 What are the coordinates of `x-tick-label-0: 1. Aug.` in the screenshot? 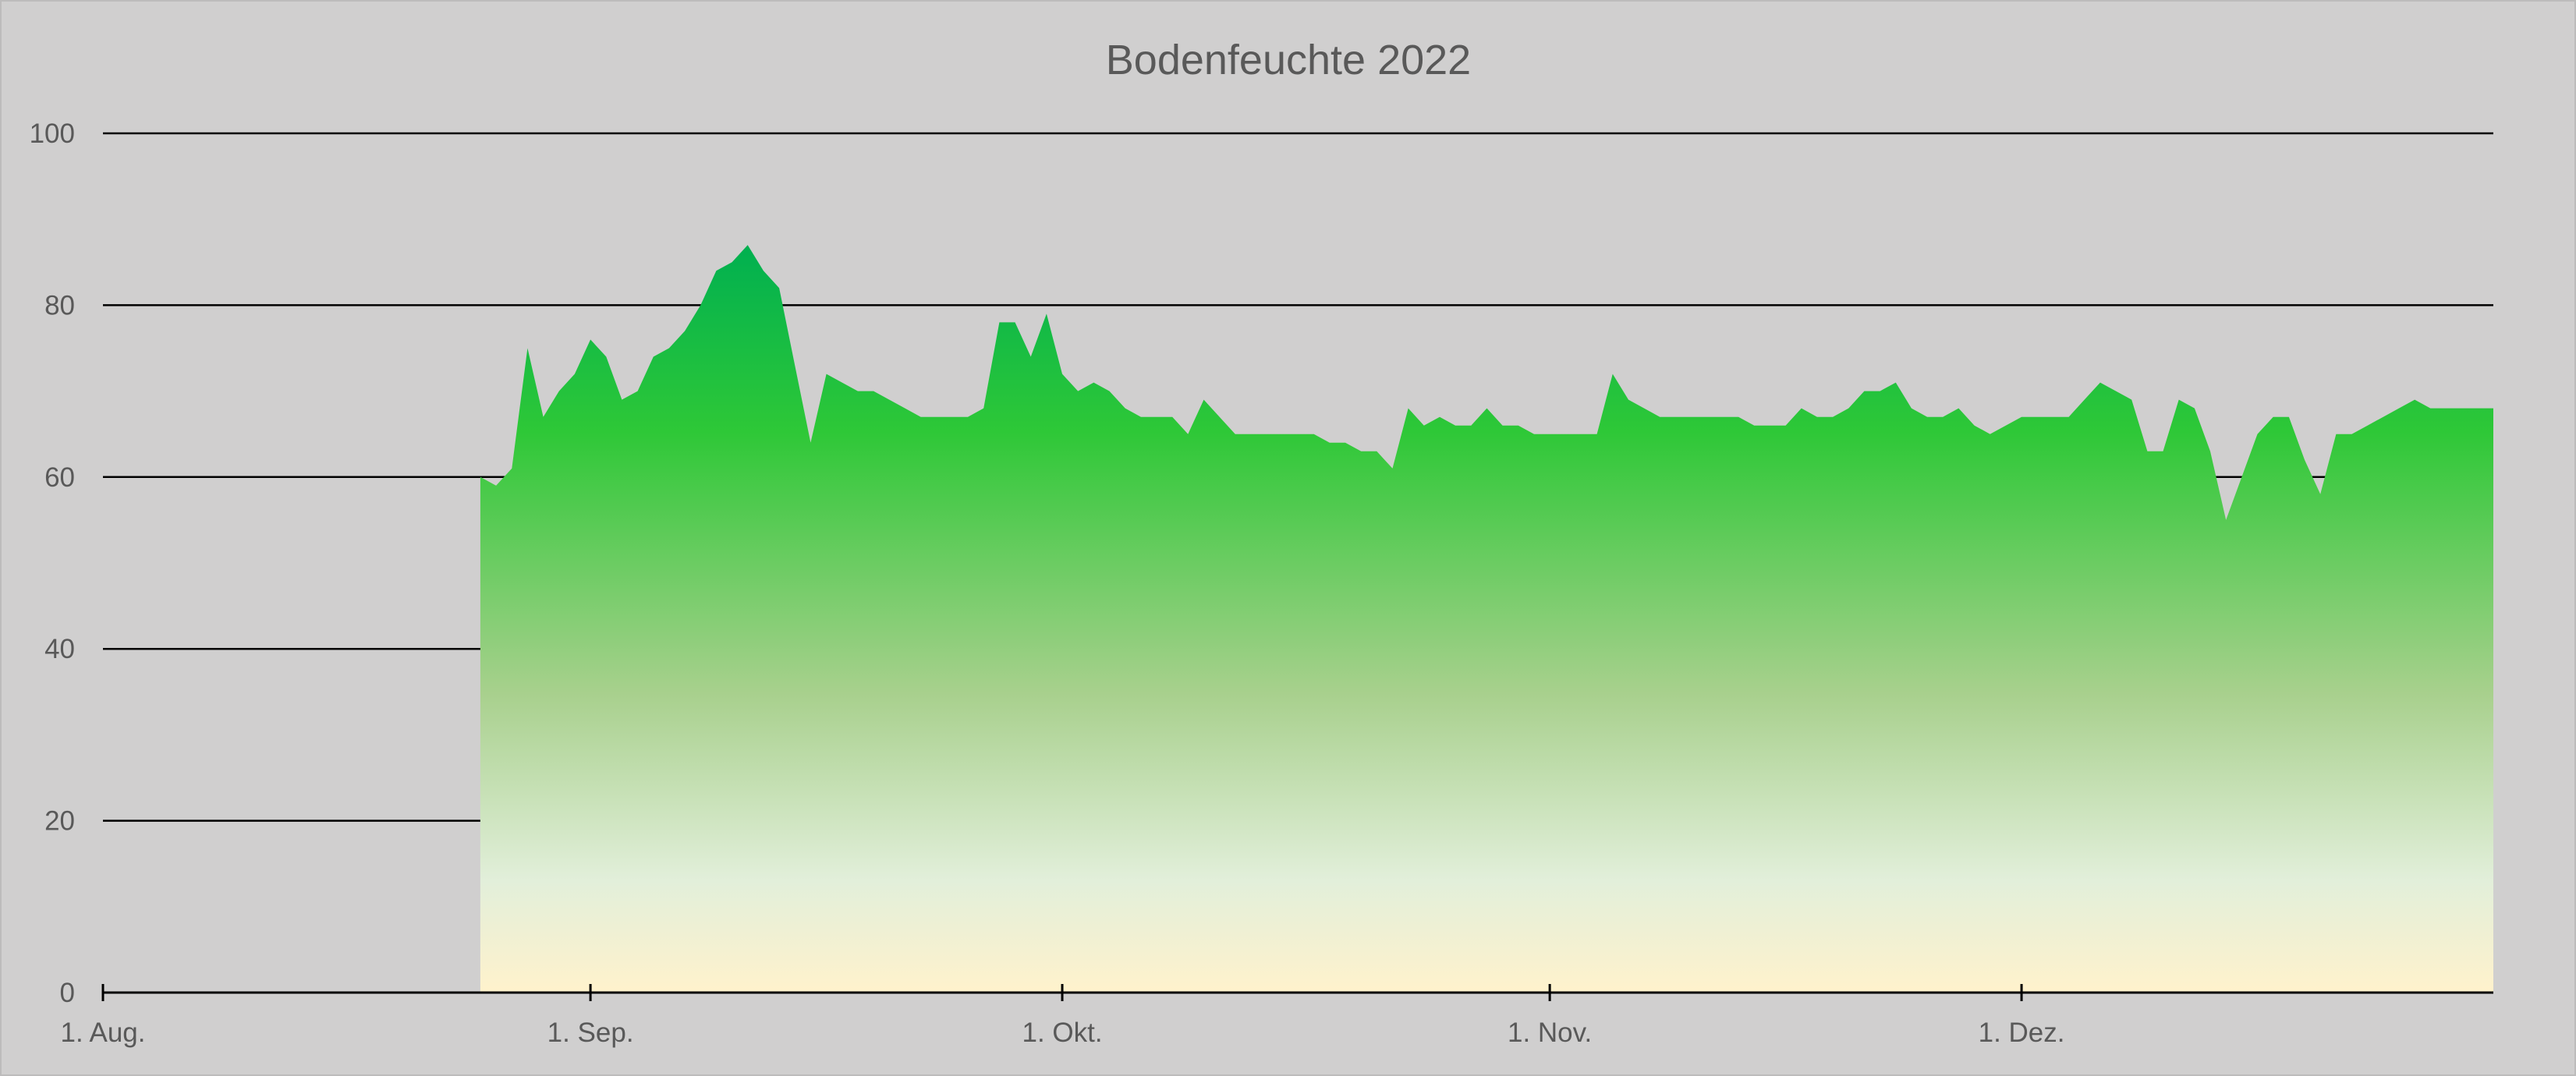 It's located at (104, 1033).